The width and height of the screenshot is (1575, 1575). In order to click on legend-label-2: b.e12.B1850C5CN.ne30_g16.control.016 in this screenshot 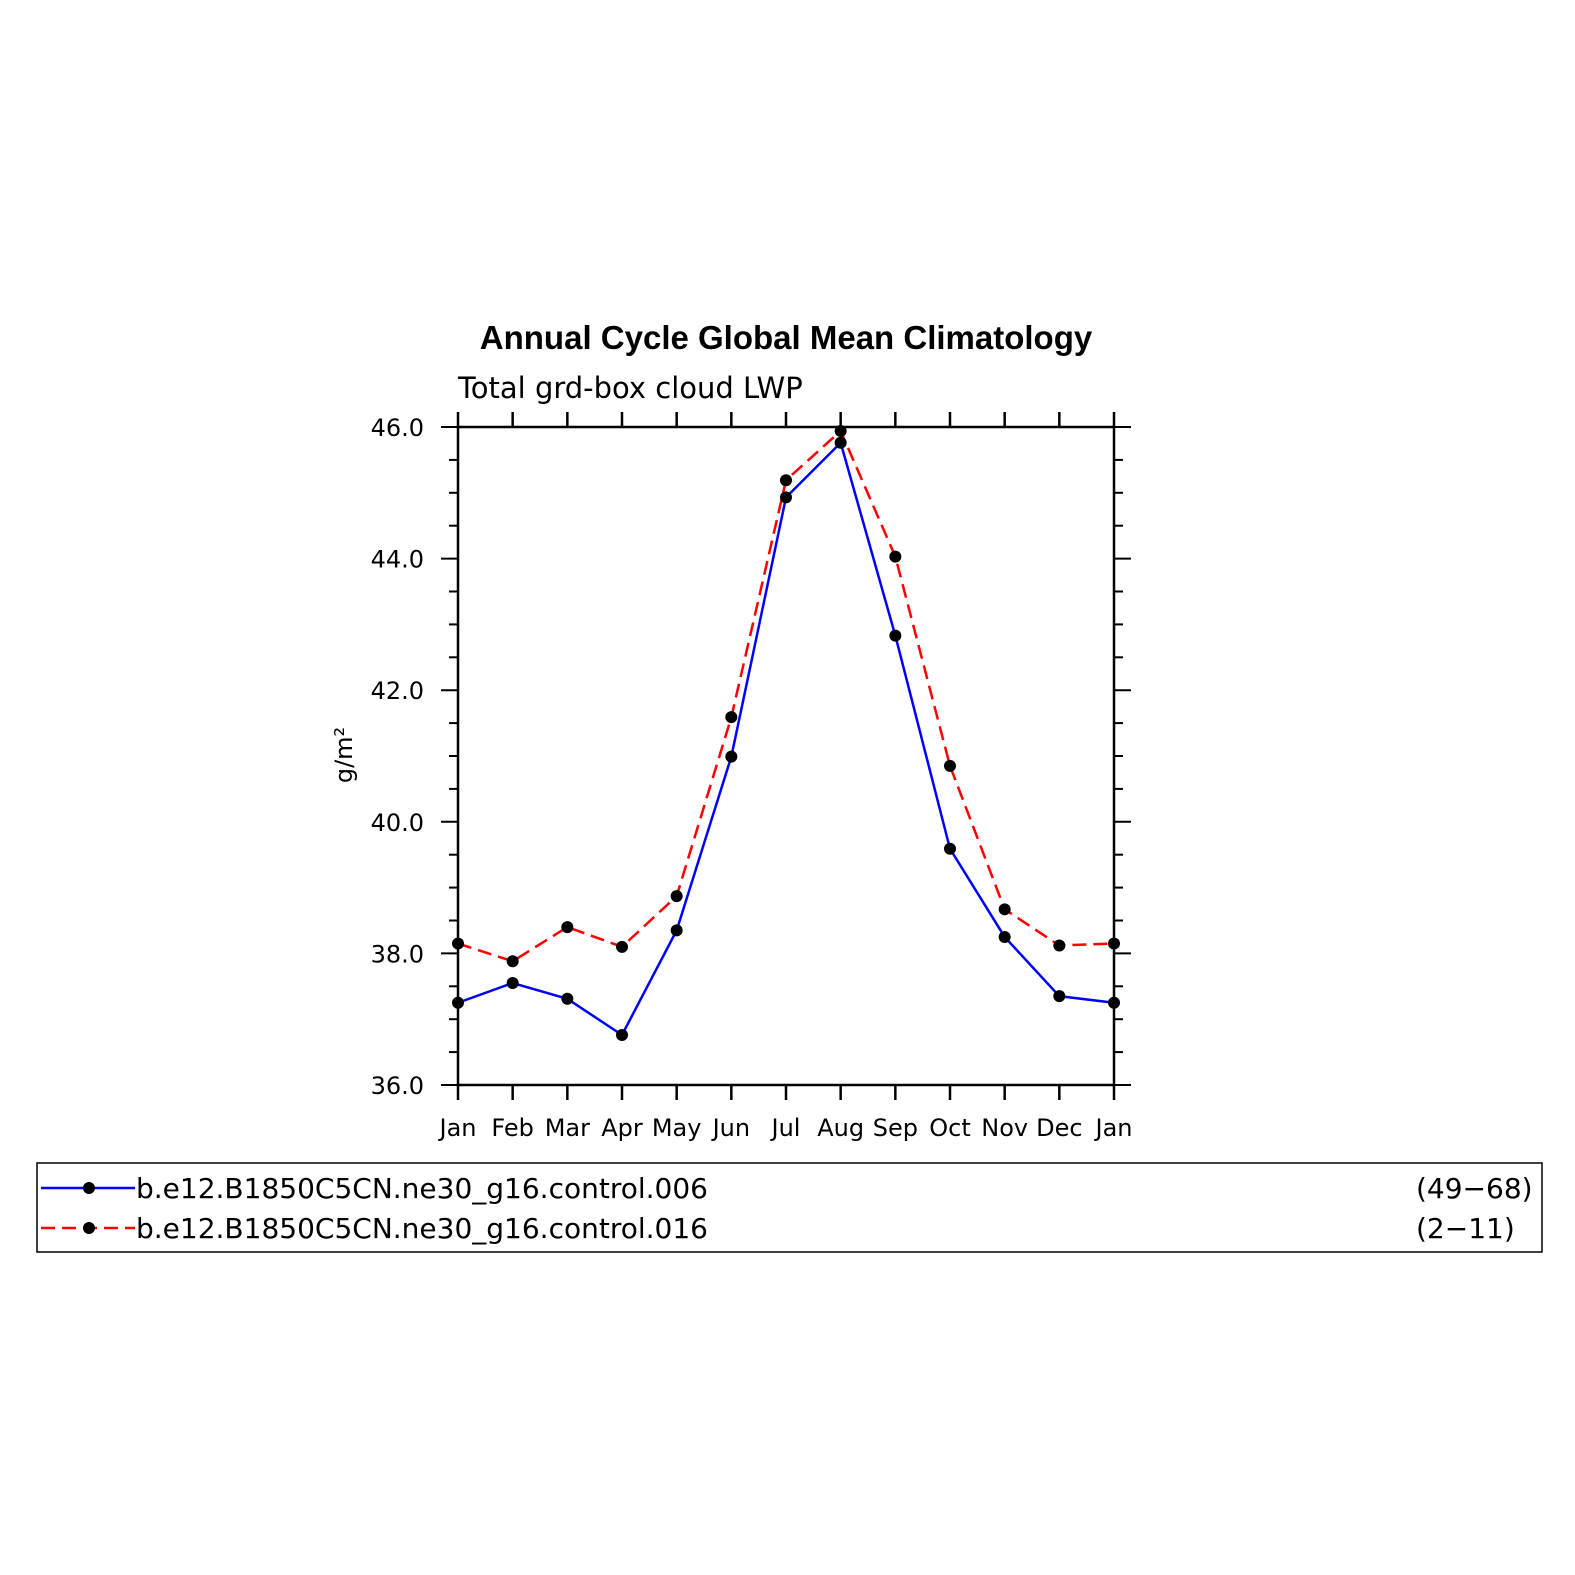, I will do `click(422, 1228)`.